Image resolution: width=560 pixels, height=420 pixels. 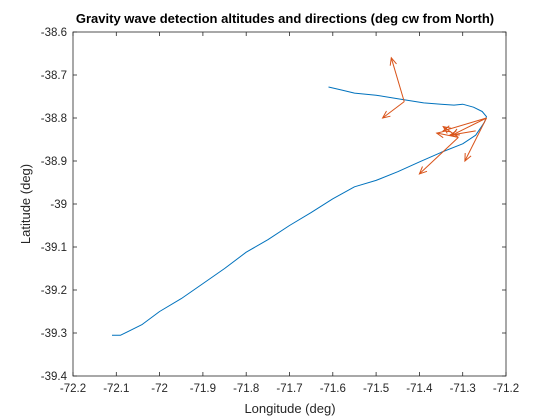 I want to click on y-tick-label: -38.7, so click(x=54, y=76).